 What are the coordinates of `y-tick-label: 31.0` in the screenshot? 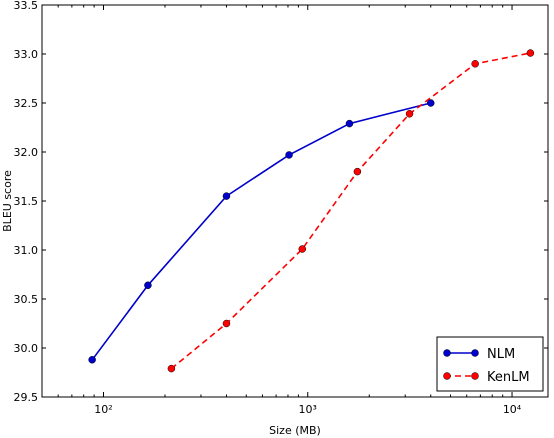 It's located at (26, 250).